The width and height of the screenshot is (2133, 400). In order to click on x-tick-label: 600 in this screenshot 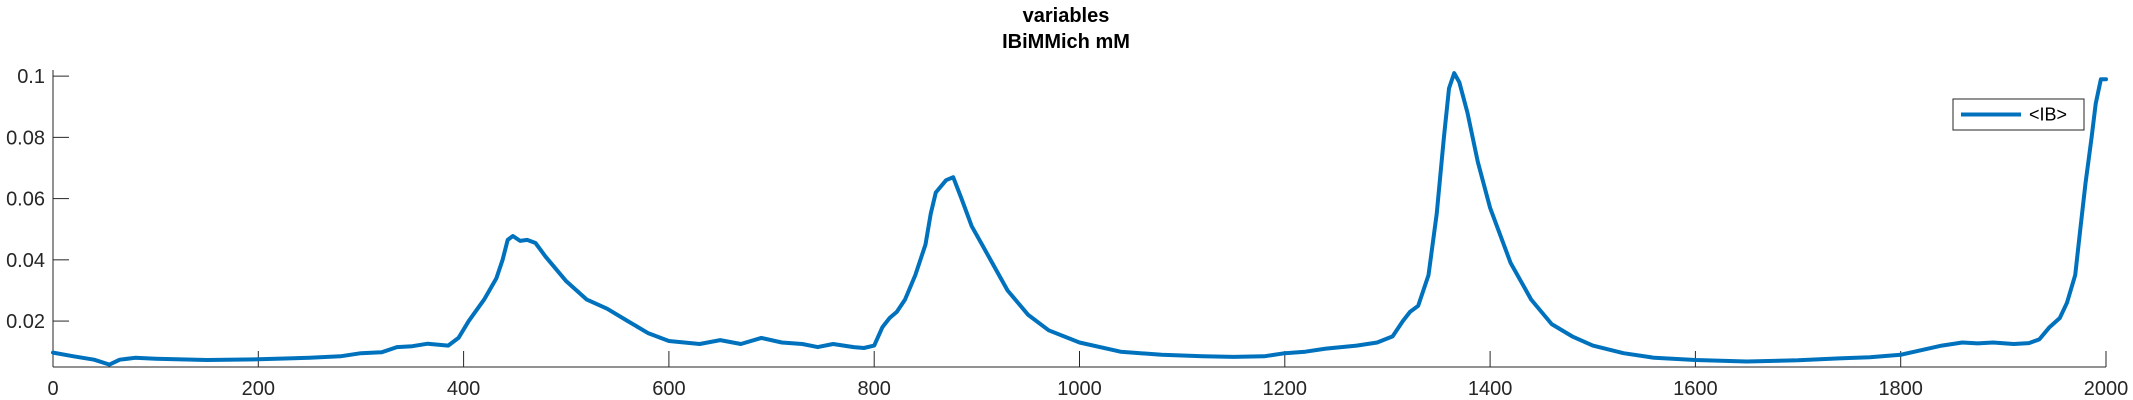, I will do `click(668, 389)`.